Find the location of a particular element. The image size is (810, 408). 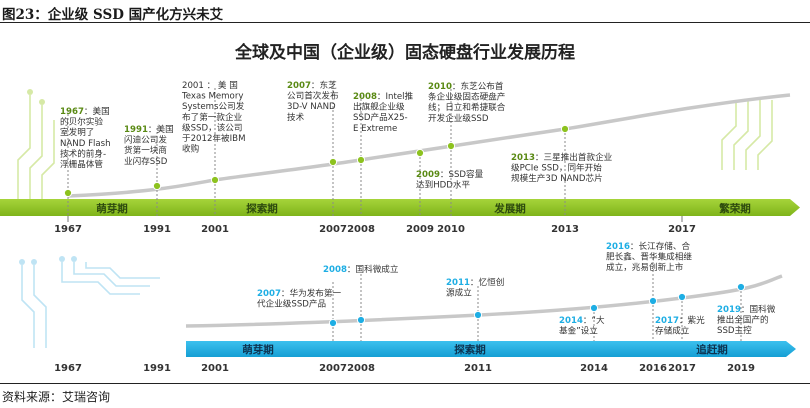

global-year-label: 2010 is located at coordinates (451, 229).